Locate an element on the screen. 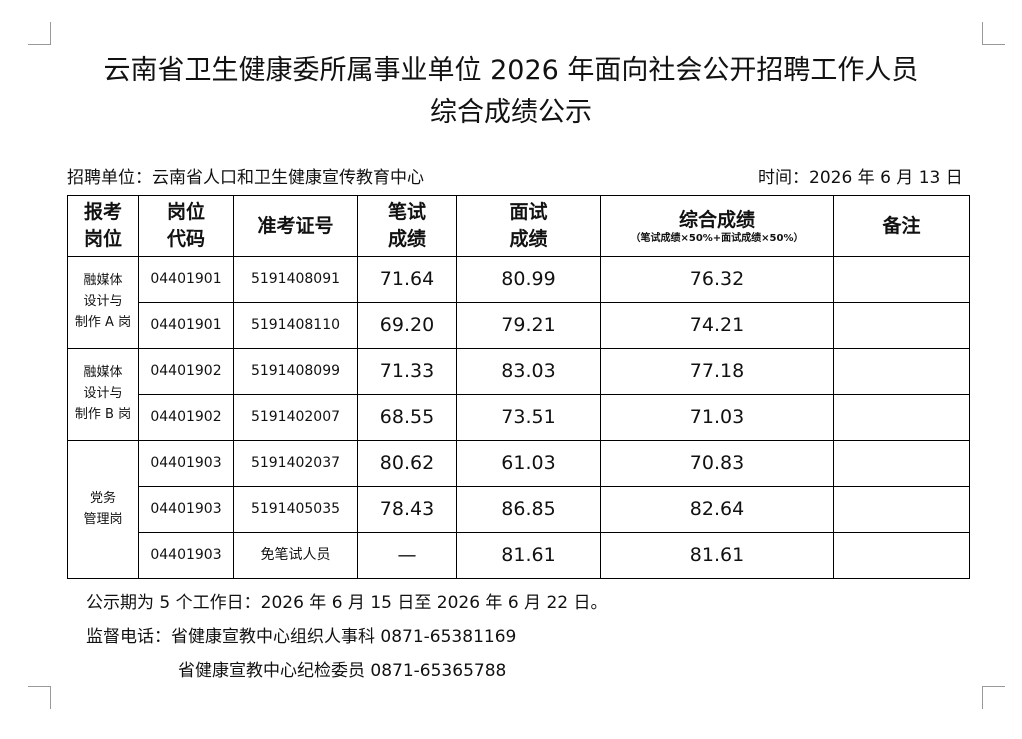 Image resolution: width=1022 pixels, height=739 pixels. header-cell: 综合成绩 （笔试成绩×50%+面试成绩×50%） is located at coordinates (717, 226).